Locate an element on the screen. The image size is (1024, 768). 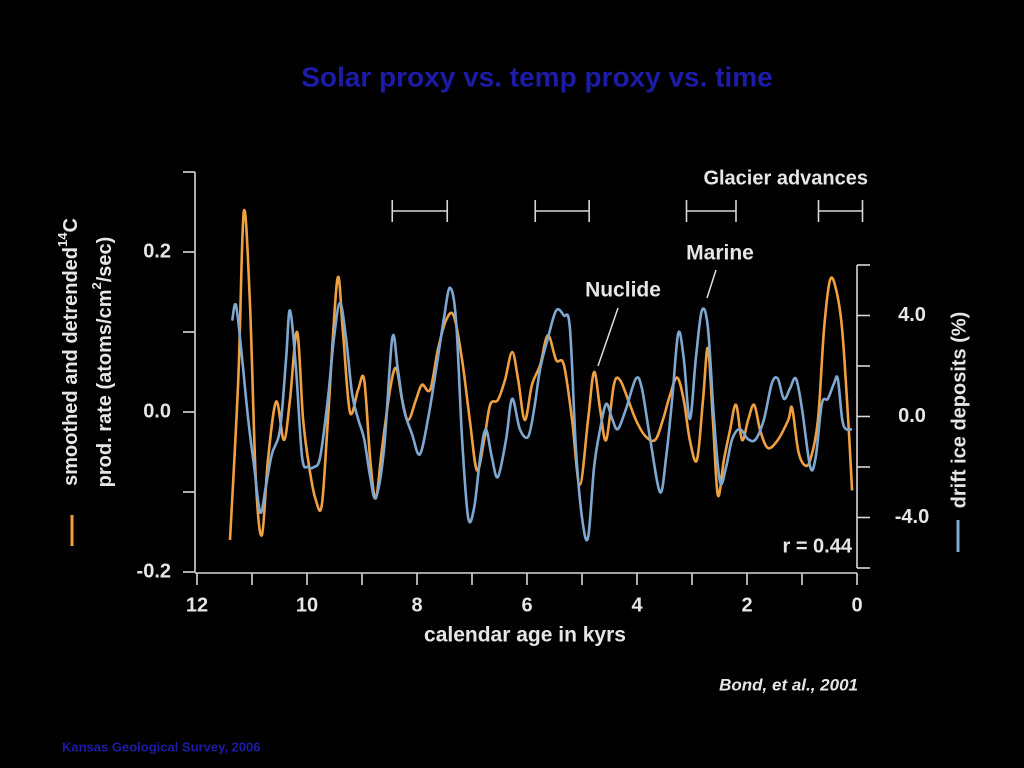
slide-title: Solar proxy vs. temp proxy vs. time is located at coordinates (537, 76).